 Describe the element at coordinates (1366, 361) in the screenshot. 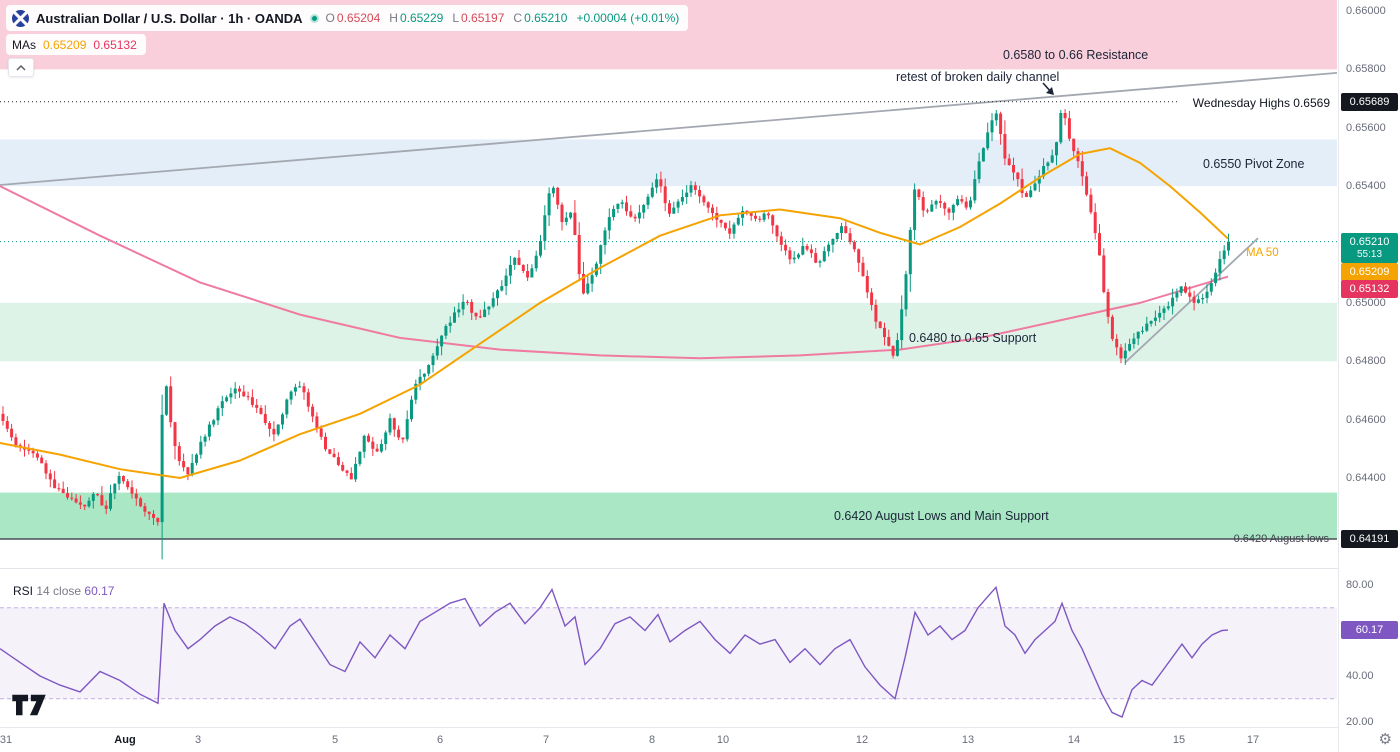

I see `price-scale-label: 0.64800` at that location.